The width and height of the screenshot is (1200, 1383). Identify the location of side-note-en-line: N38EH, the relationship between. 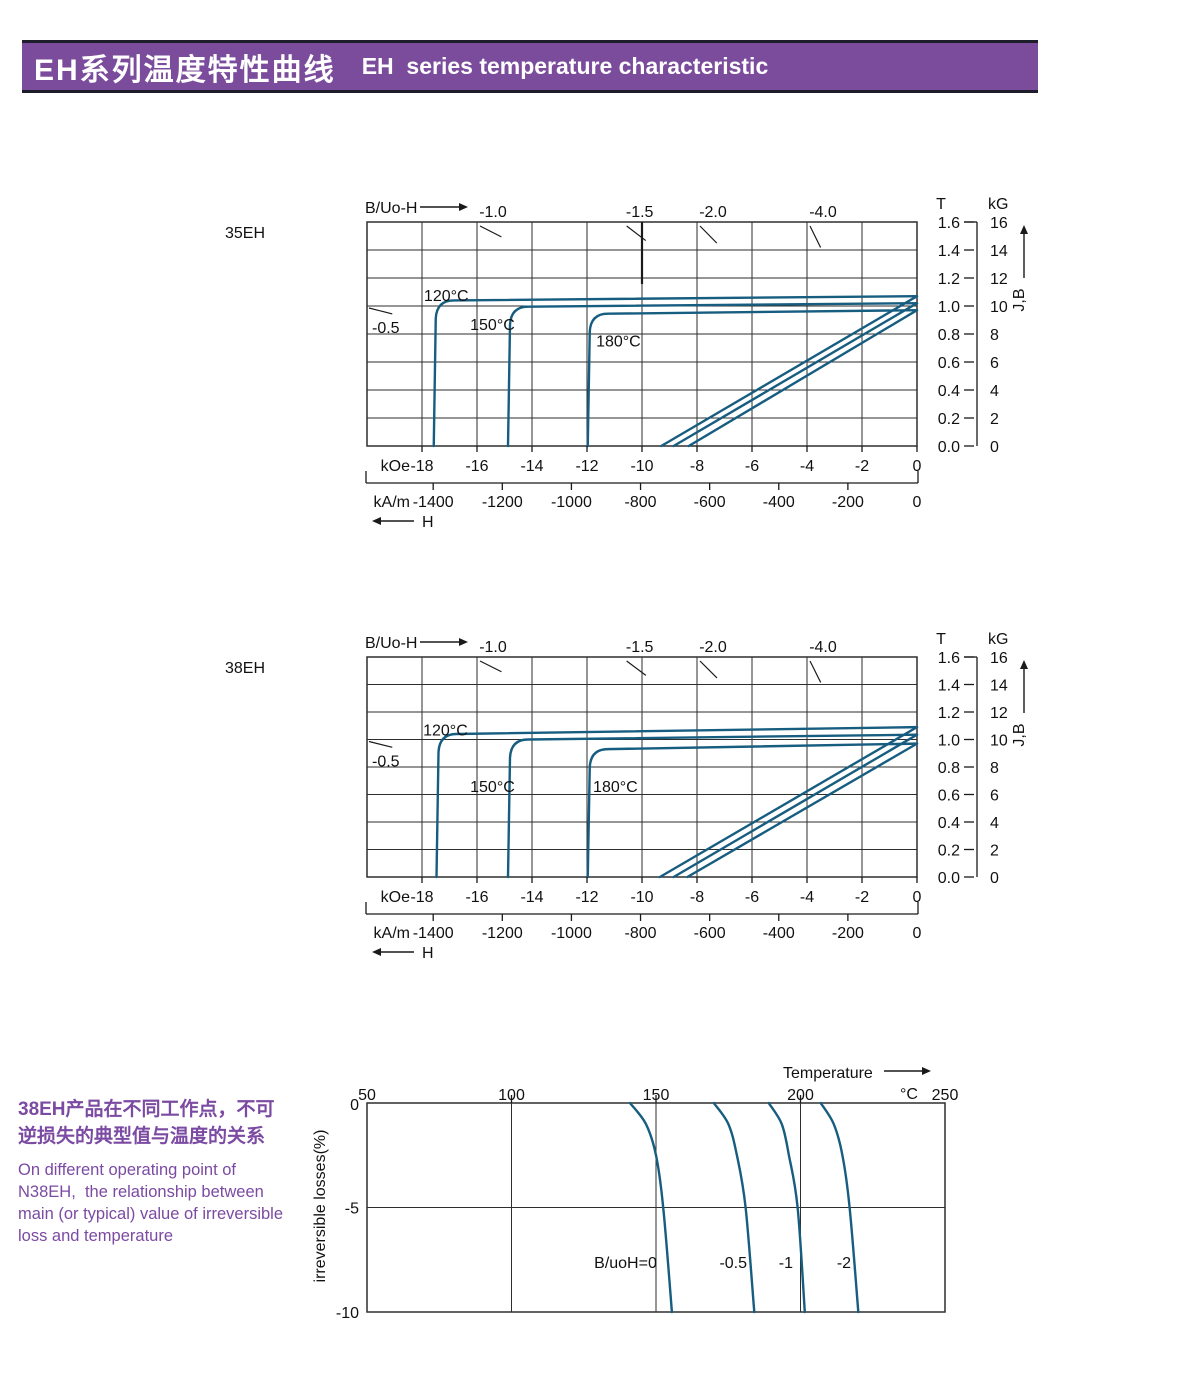
(141, 1192).